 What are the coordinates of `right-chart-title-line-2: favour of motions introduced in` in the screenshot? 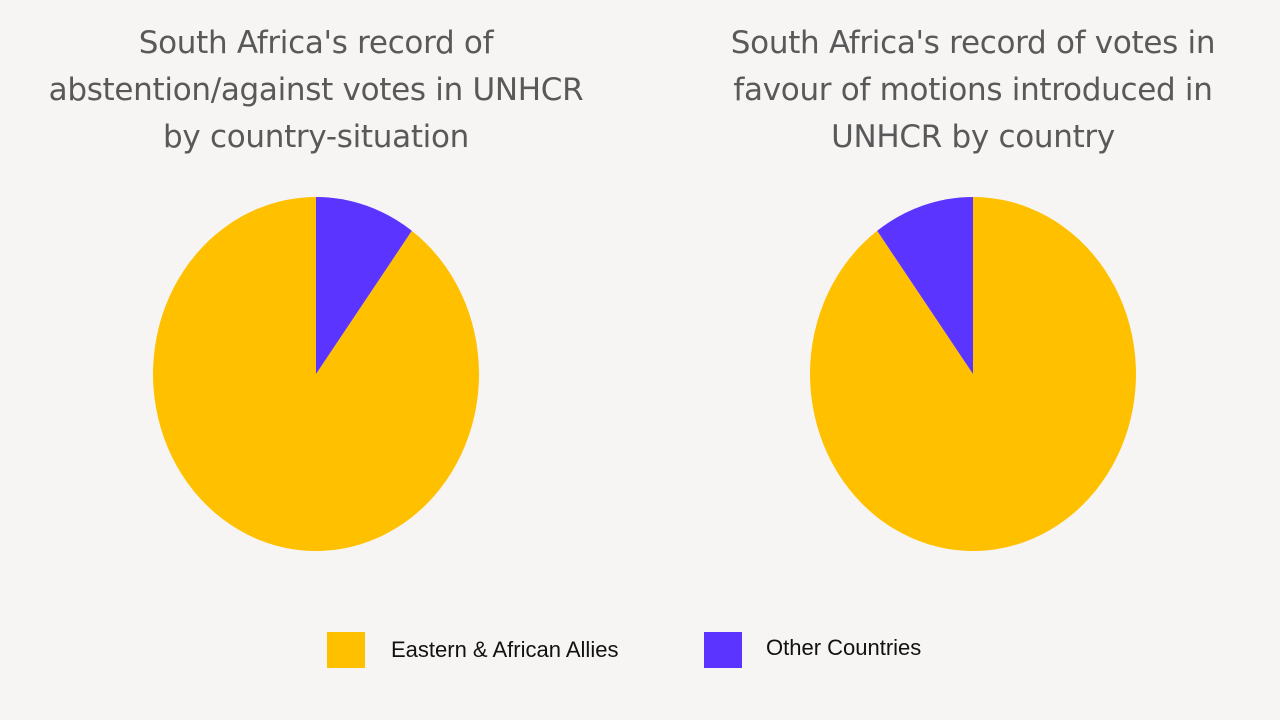 It's located at (973, 90).